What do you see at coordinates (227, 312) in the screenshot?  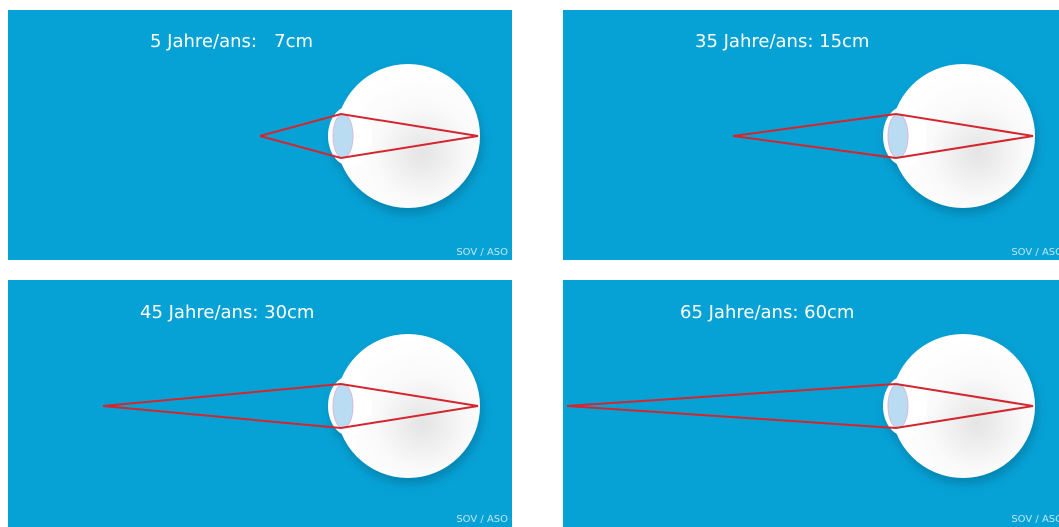 I see `panel-label: 45 Jahre/ans: 30cm` at bounding box center [227, 312].